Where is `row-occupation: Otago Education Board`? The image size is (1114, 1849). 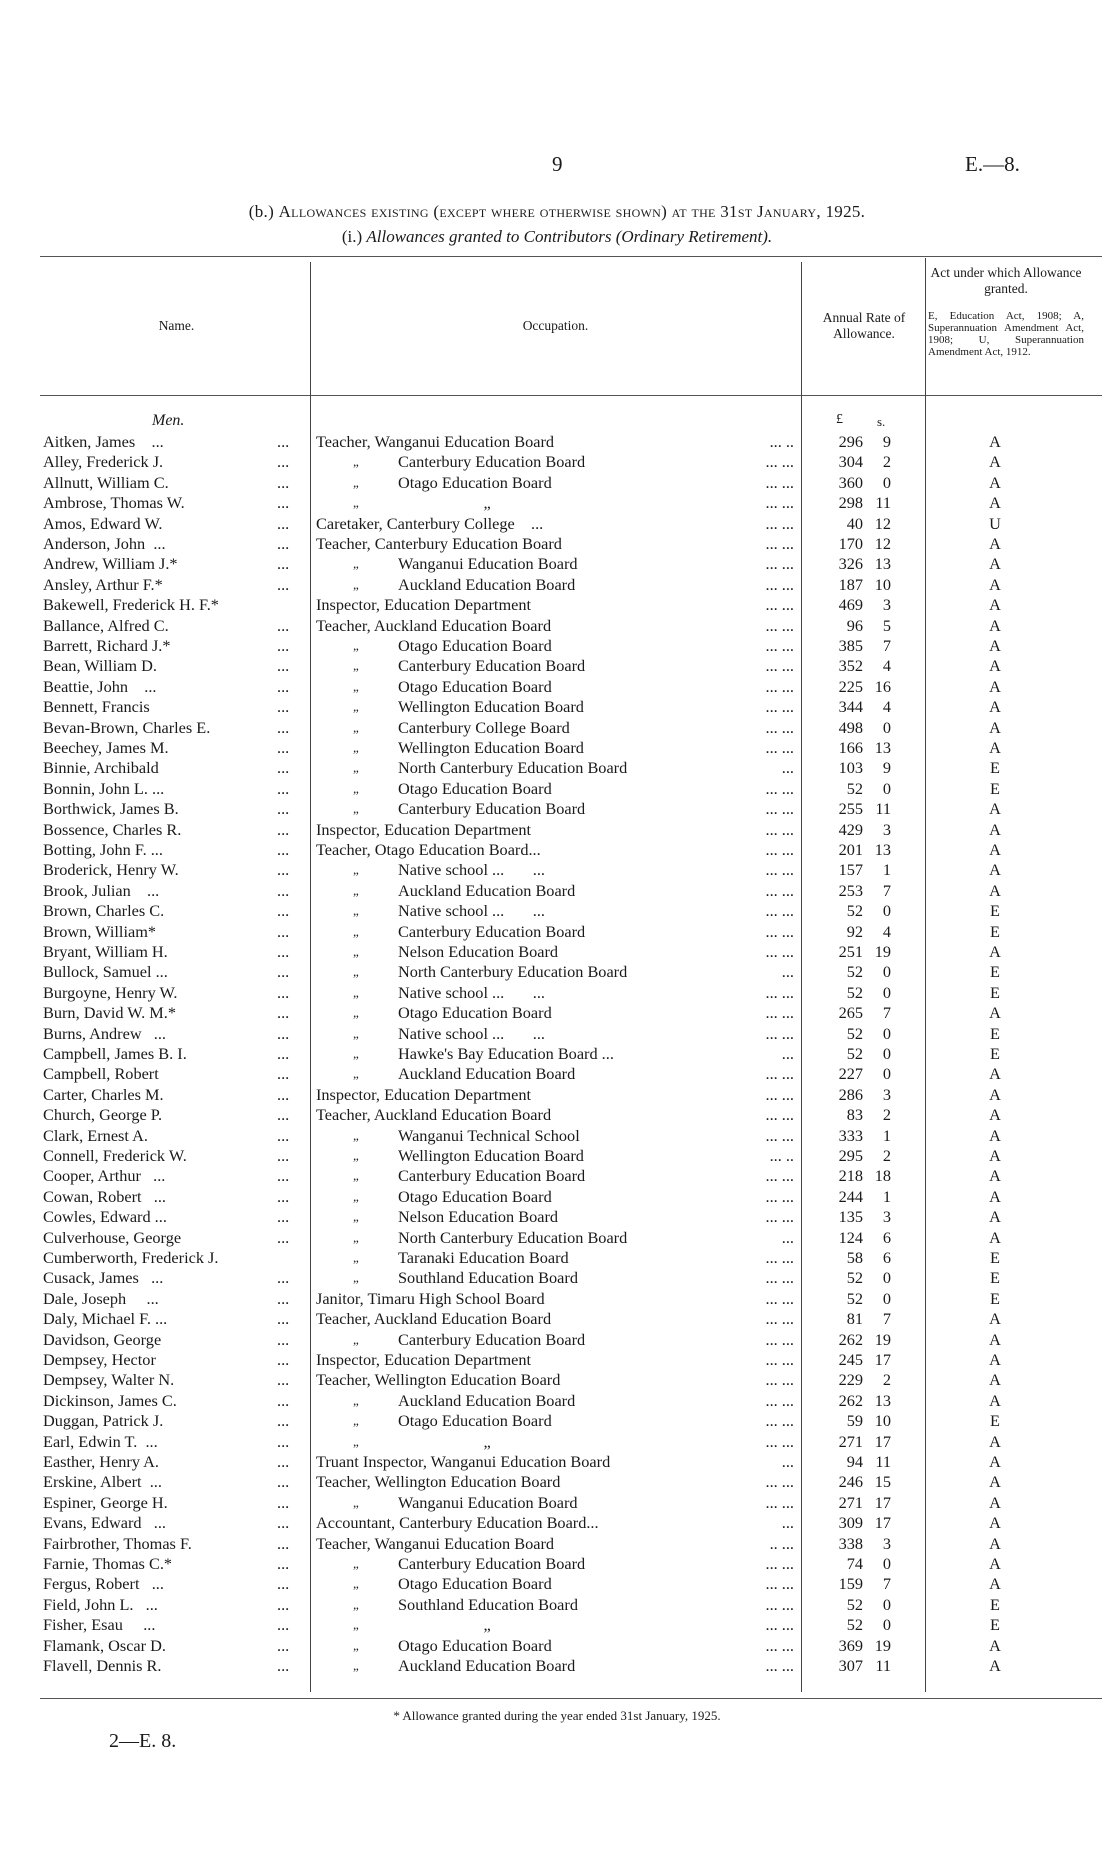
row-occupation: Otago Education Board is located at coordinates (475, 1196).